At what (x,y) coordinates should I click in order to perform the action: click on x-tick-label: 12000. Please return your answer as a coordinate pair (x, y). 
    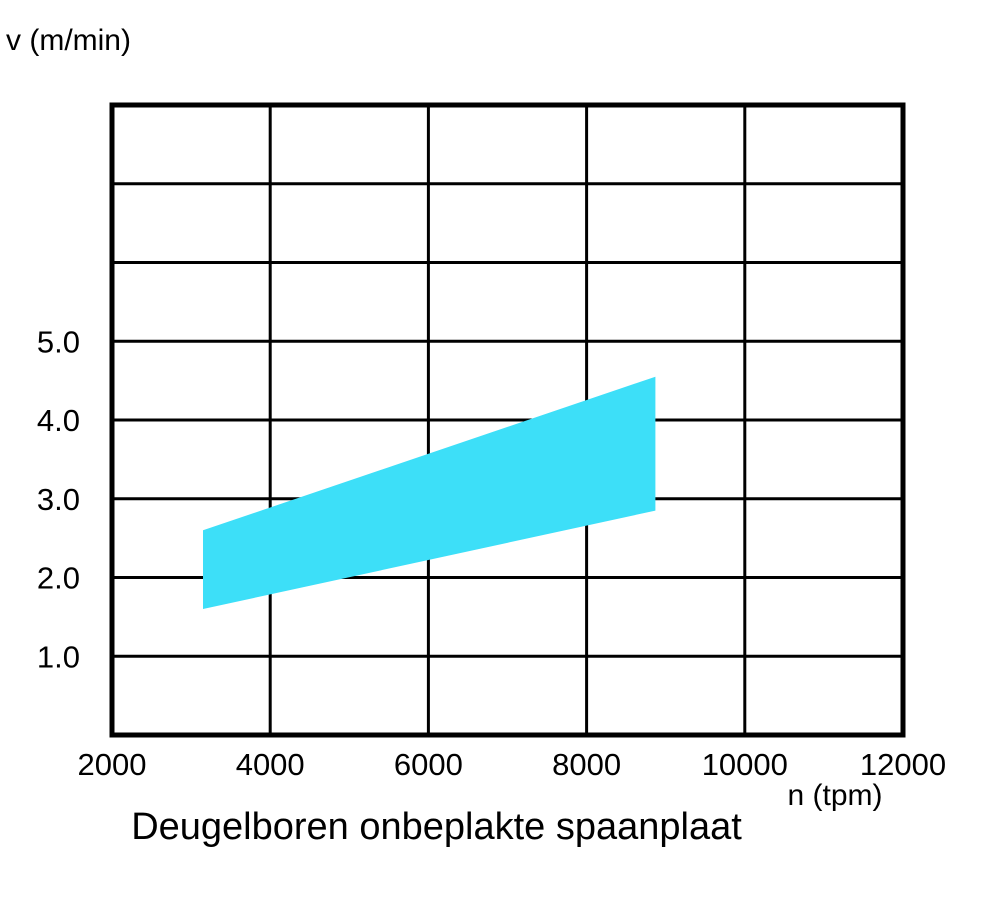
    Looking at the image, I should click on (903, 764).